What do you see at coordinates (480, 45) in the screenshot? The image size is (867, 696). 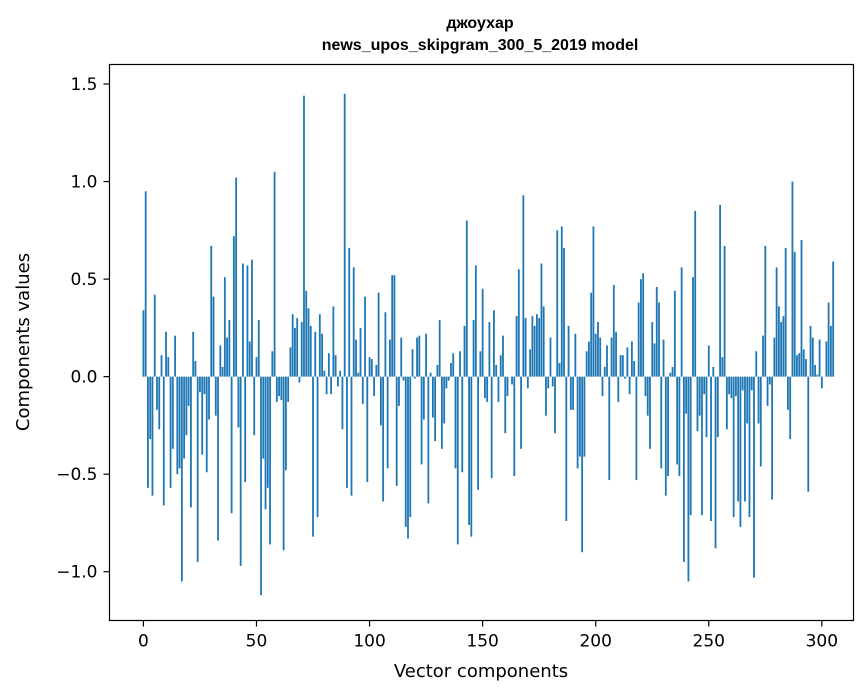 I see `chart-title-line-2: news_upos_skipgram_300_5_2019 model` at bounding box center [480, 45].